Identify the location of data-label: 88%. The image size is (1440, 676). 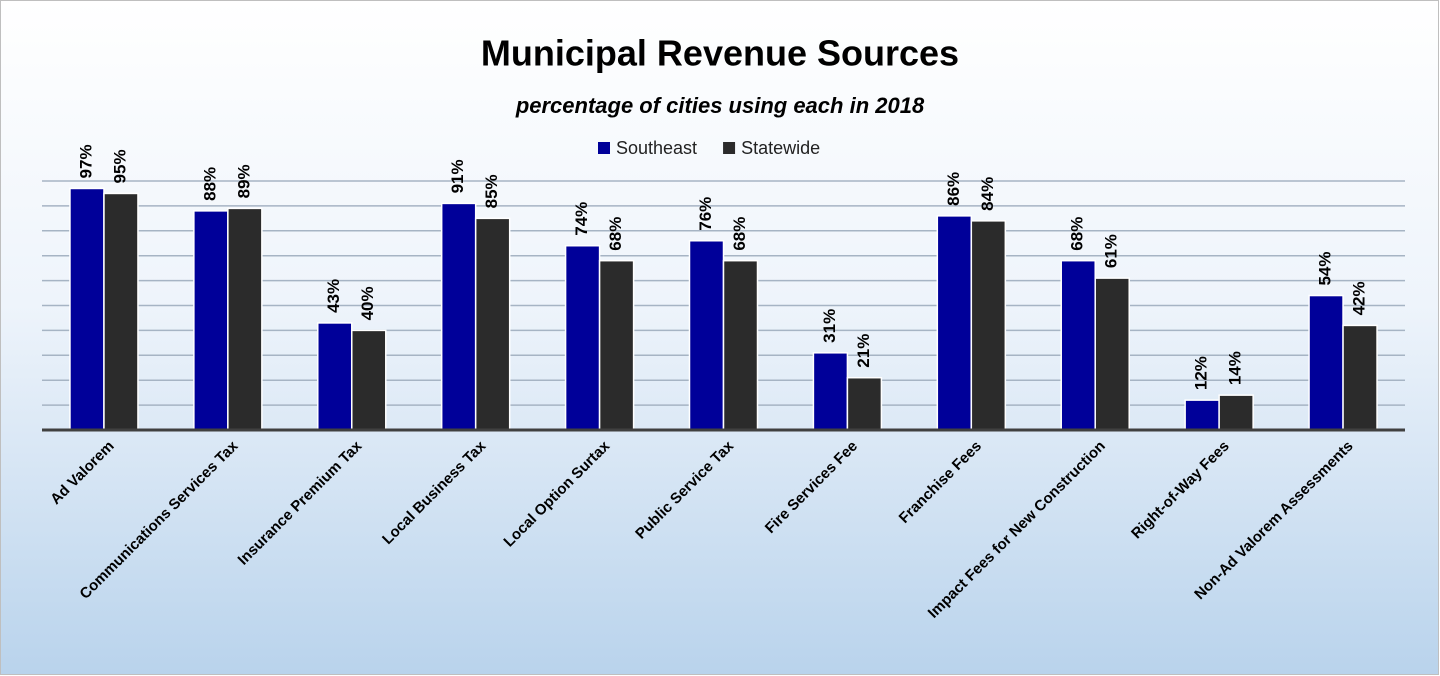
(209, 184).